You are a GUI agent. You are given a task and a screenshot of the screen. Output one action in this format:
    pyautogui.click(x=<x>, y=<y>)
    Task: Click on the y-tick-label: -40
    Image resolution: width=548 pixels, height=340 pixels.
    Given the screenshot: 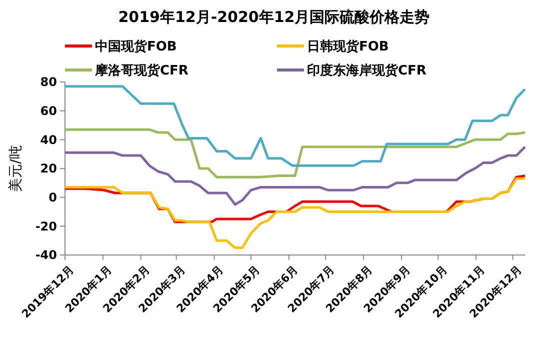 What is the action you would take?
    pyautogui.click(x=46, y=255)
    